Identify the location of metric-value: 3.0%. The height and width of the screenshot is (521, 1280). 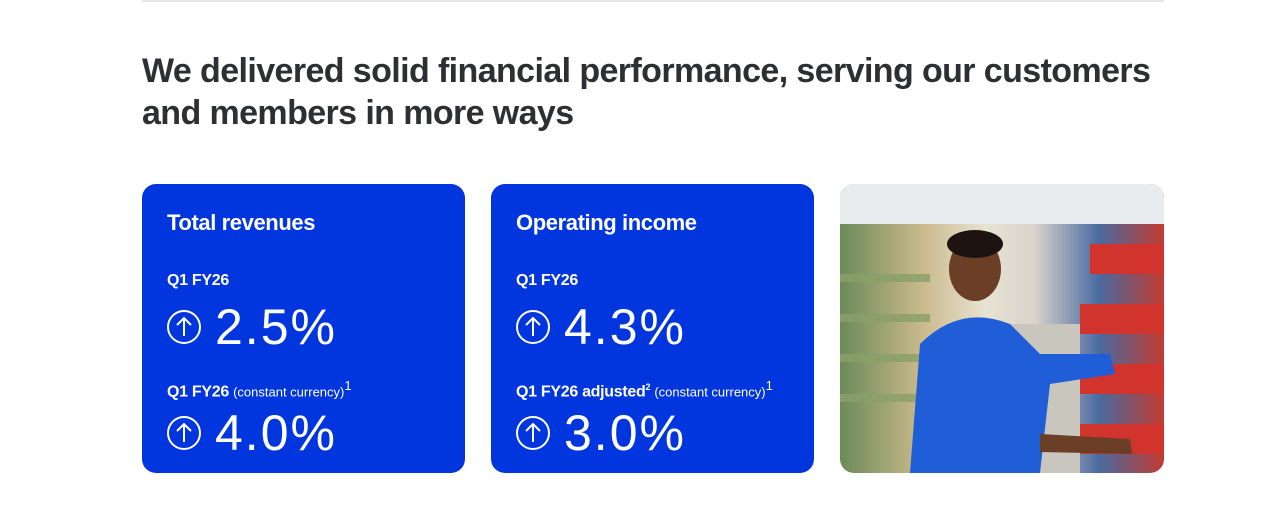
(601, 433).